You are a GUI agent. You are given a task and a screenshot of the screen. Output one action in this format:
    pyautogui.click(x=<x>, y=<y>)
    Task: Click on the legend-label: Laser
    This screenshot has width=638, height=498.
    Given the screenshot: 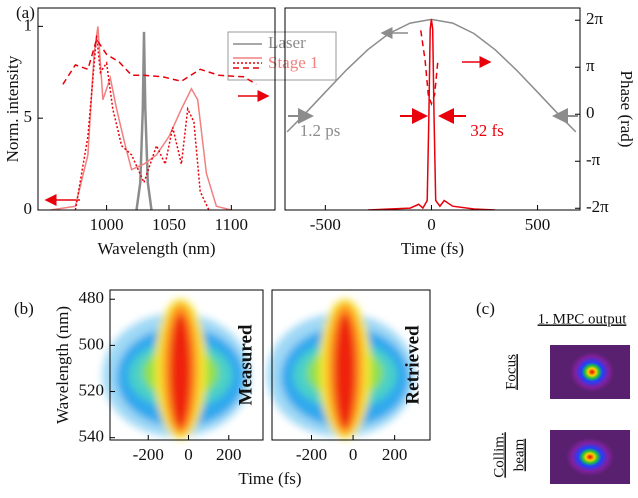 What is the action you would take?
    pyautogui.click(x=287, y=42)
    